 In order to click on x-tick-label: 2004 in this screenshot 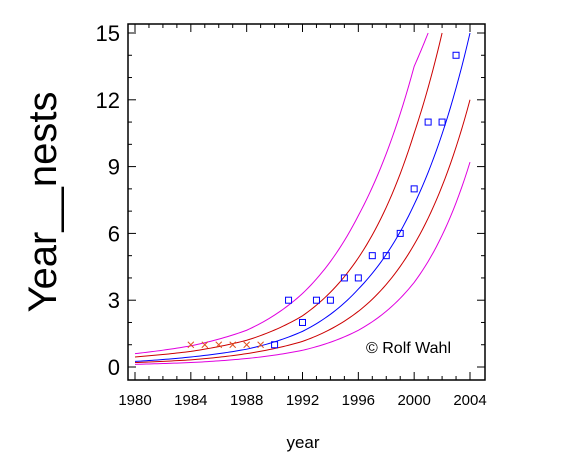, I will do `click(469, 400)`.